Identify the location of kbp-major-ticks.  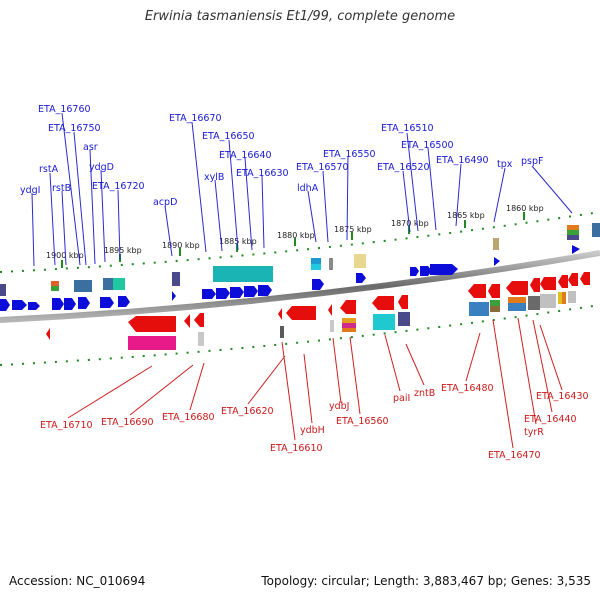
(293, 240).